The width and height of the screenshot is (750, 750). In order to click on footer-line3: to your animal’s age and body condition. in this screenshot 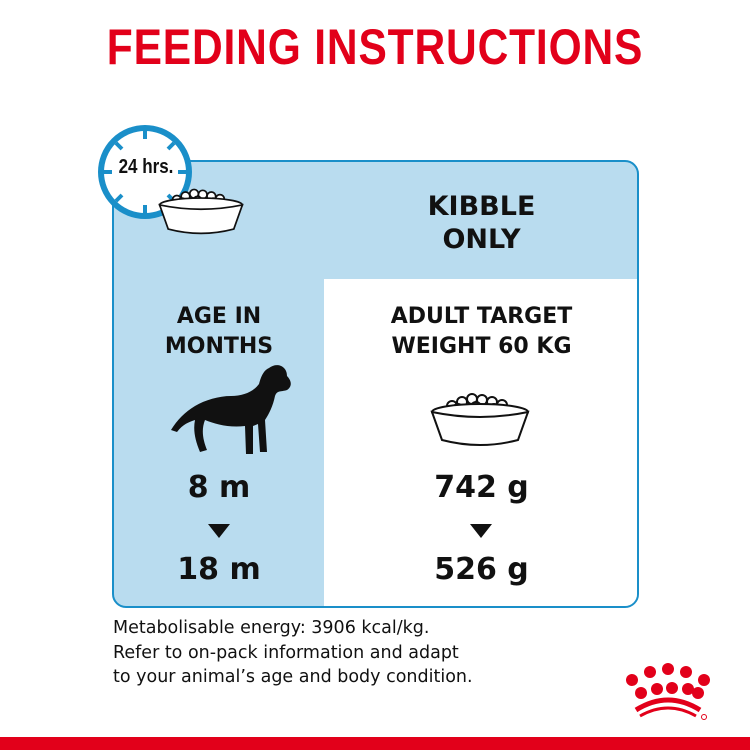, I will do `click(293, 677)`.